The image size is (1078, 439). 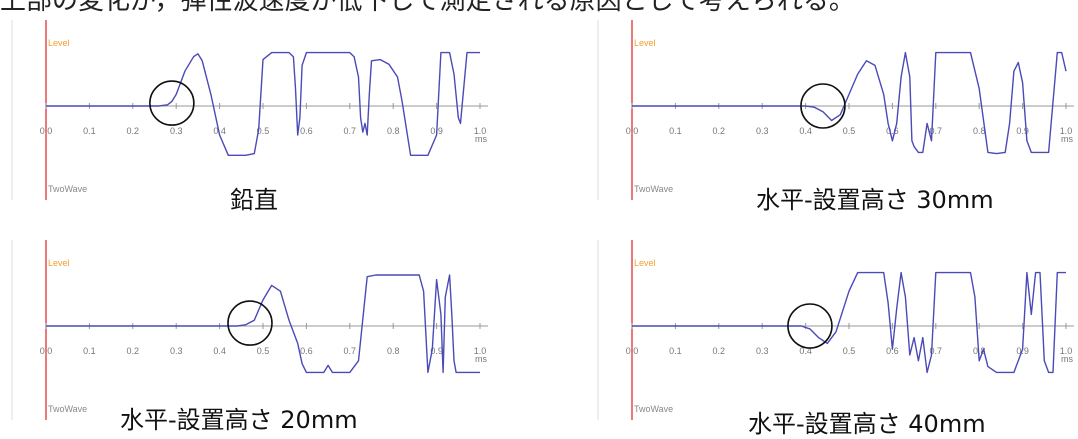 What do you see at coordinates (427, 8) in the screenshot?
I see `top-body-text: 上部の変化が，弾性波速度が低下して測定される原因として考えられる。` at bounding box center [427, 8].